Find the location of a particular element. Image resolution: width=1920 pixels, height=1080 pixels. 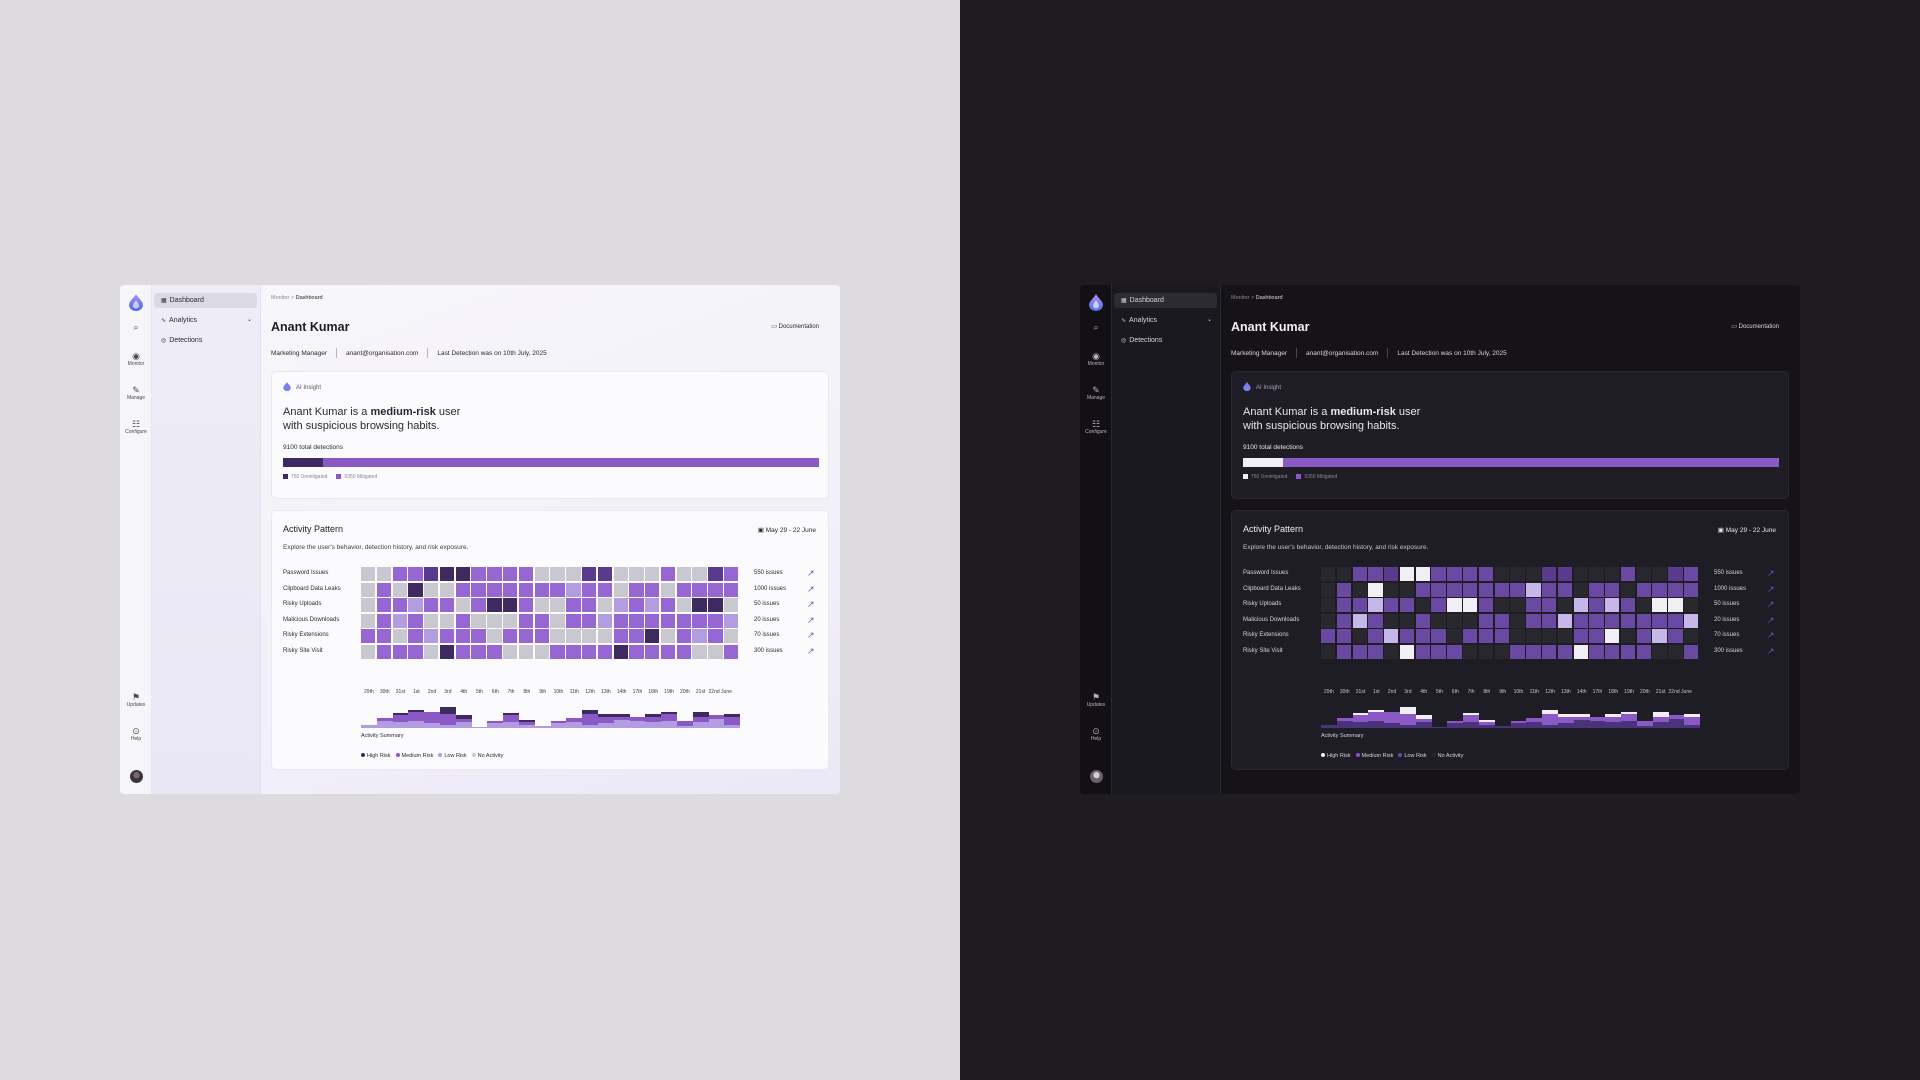

nav-analytics: ∿ Analytics ⌄ is located at coordinates (1165, 320).